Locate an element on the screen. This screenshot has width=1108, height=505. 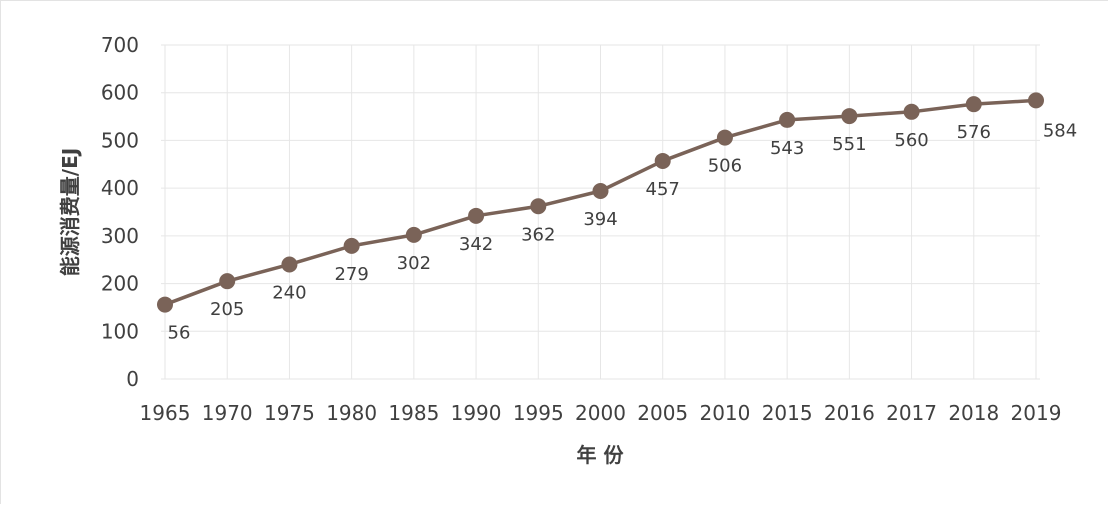
data-label: 576 is located at coordinates (974, 132).